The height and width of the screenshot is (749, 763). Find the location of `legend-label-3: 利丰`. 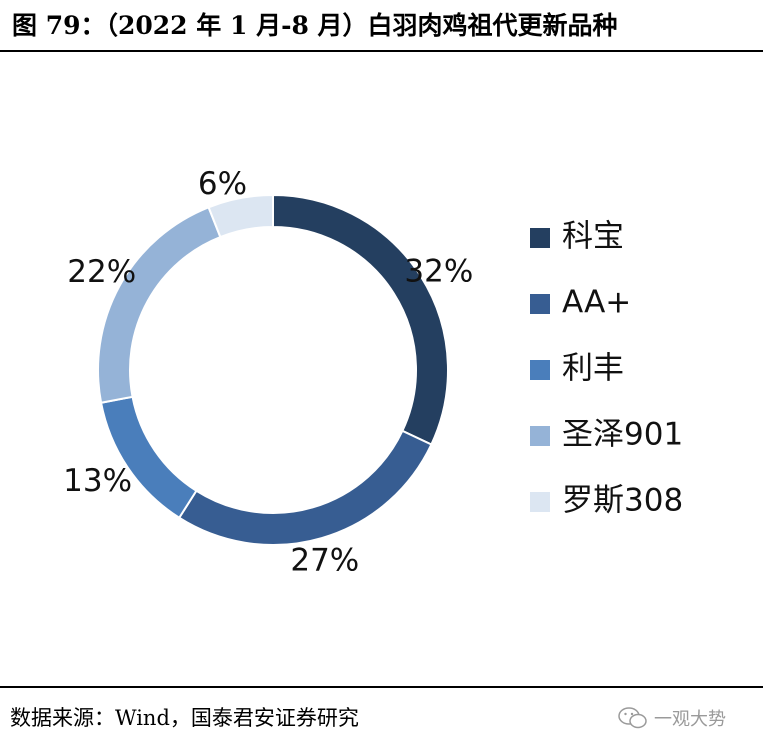

legend-label-3: 利丰 is located at coordinates (593, 369).